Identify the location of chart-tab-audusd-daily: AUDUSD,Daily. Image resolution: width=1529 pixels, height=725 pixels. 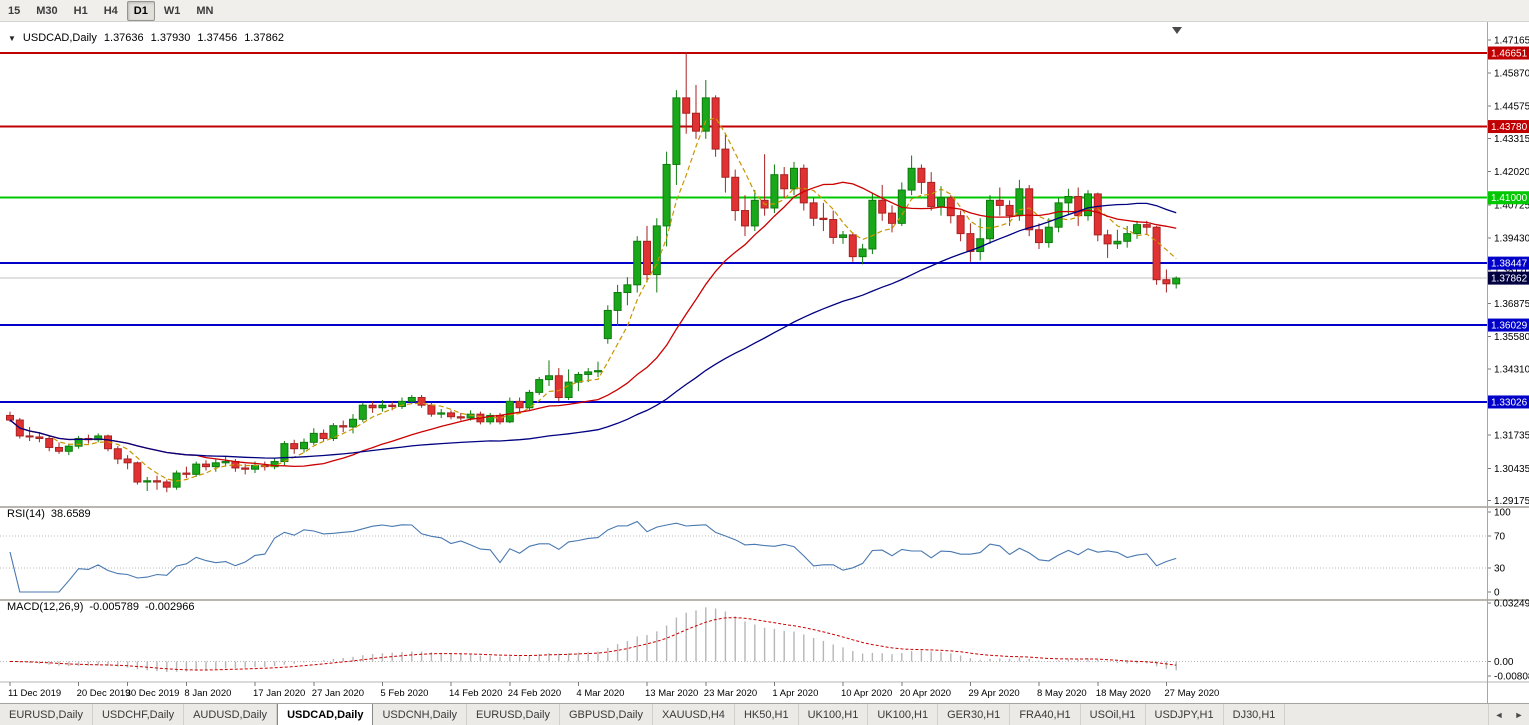
(231, 714).